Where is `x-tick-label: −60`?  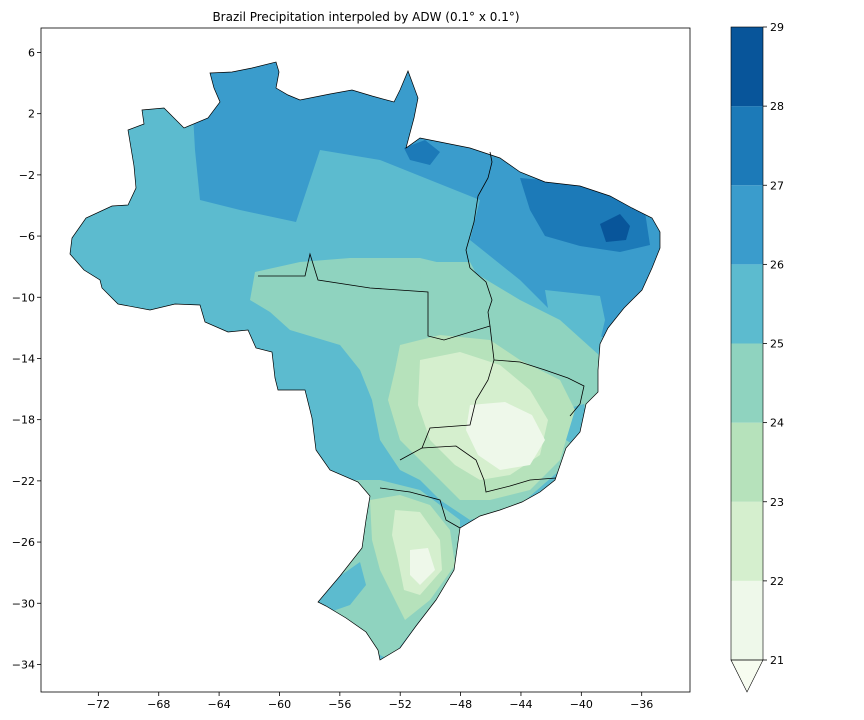 x-tick-label: −60 is located at coordinates (279, 704).